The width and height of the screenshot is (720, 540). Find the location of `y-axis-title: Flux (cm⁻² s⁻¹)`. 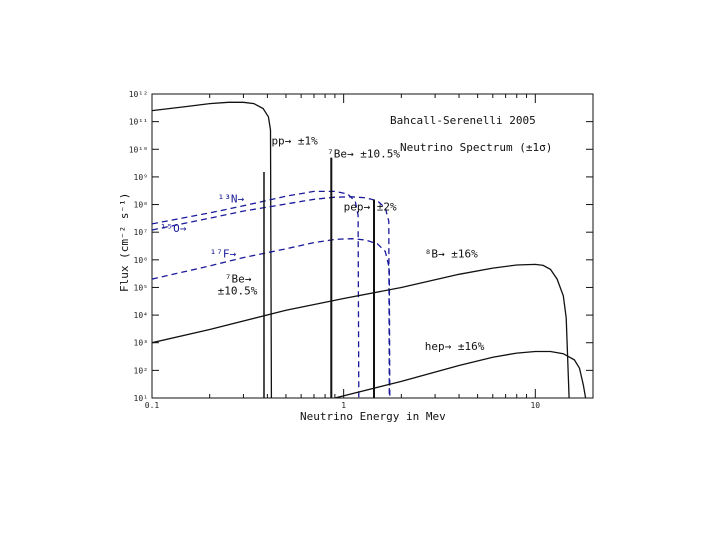

y-axis-title: Flux (cm⁻² s⁻¹) is located at coordinates (124, 242).